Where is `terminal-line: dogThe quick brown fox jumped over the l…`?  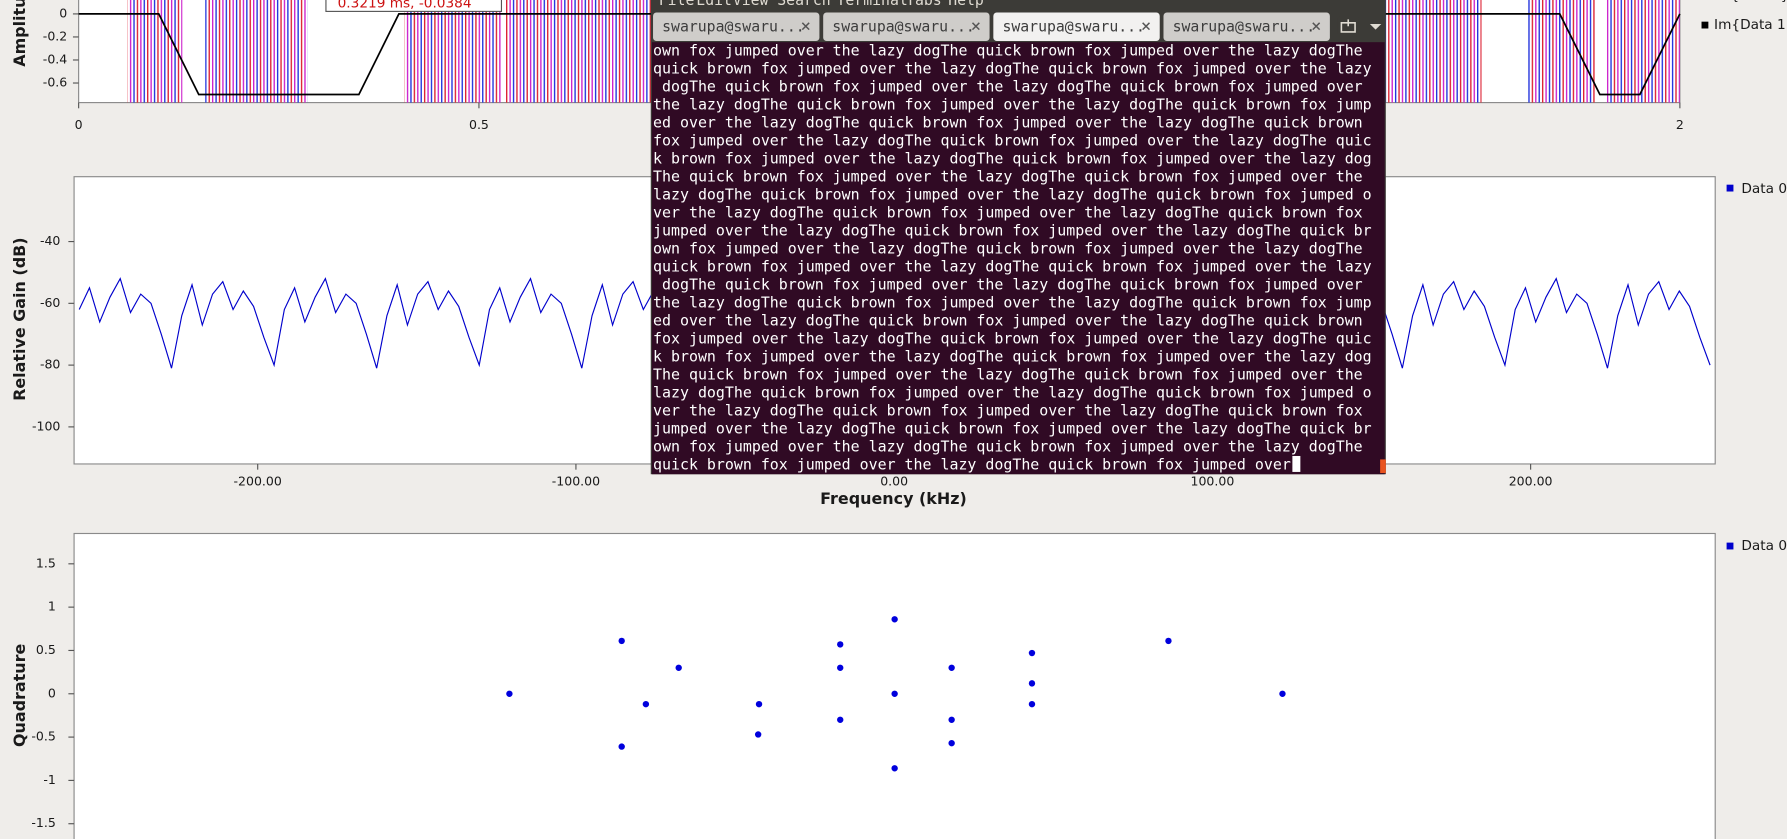
terminal-line: dogThe quick brown fox jumped over the l… is located at coordinates (1008, 284).